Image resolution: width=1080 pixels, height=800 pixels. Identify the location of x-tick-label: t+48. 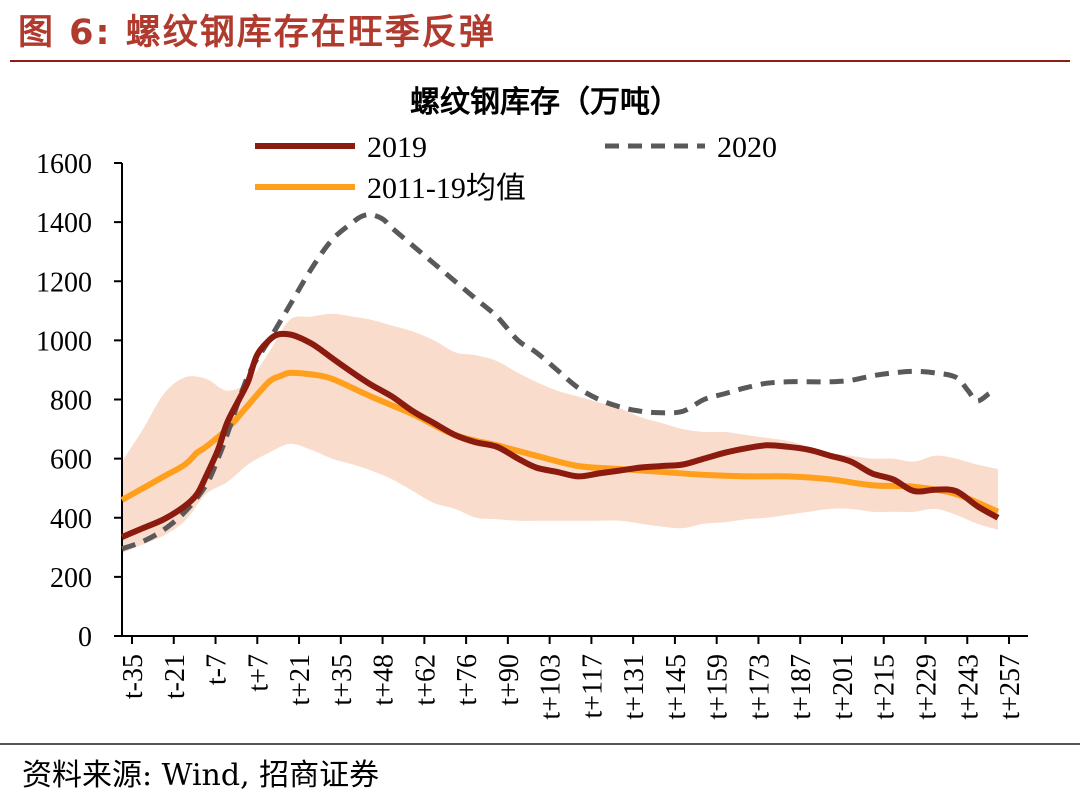
(384, 680).